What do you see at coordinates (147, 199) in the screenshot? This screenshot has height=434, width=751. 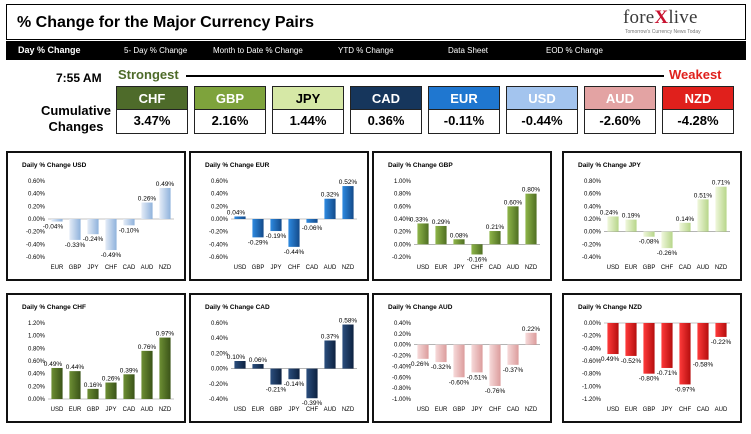 I see `data-label: 0.26%` at bounding box center [147, 199].